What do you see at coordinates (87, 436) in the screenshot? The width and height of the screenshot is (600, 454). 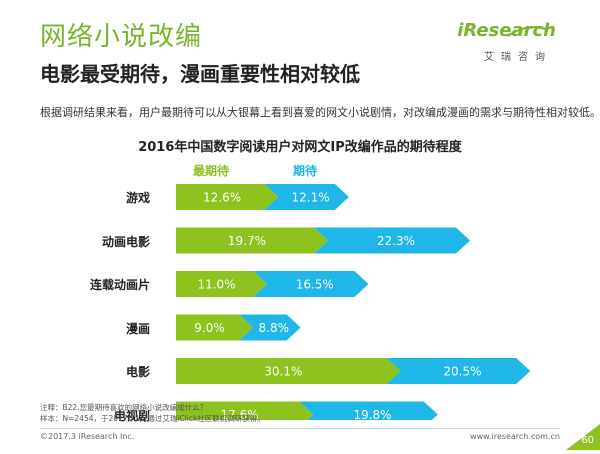 I see `copyright: ©2017.3 iResearch Inc.` at bounding box center [87, 436].